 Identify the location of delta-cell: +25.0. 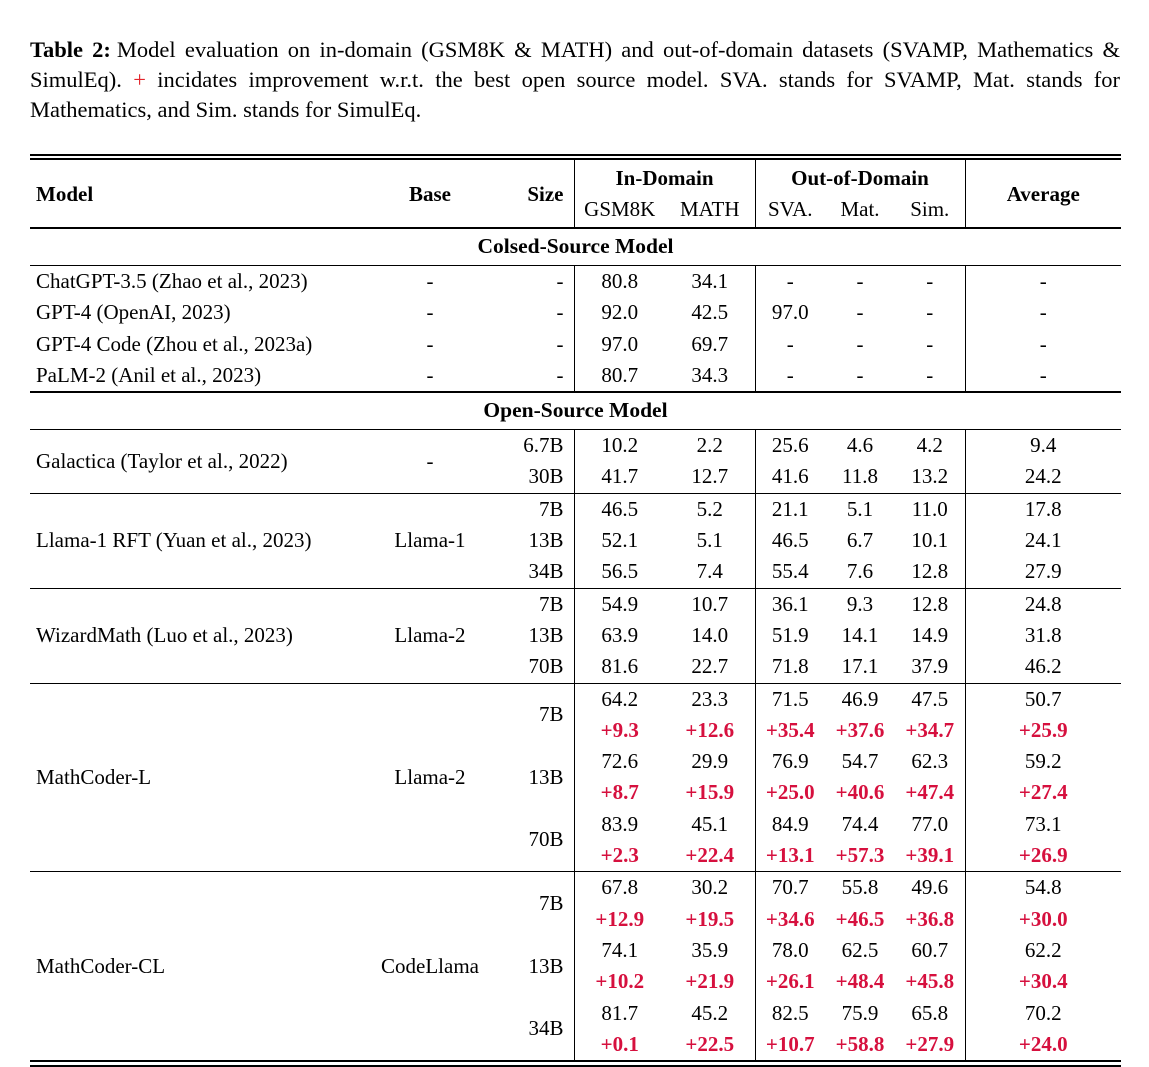
(790, 792).